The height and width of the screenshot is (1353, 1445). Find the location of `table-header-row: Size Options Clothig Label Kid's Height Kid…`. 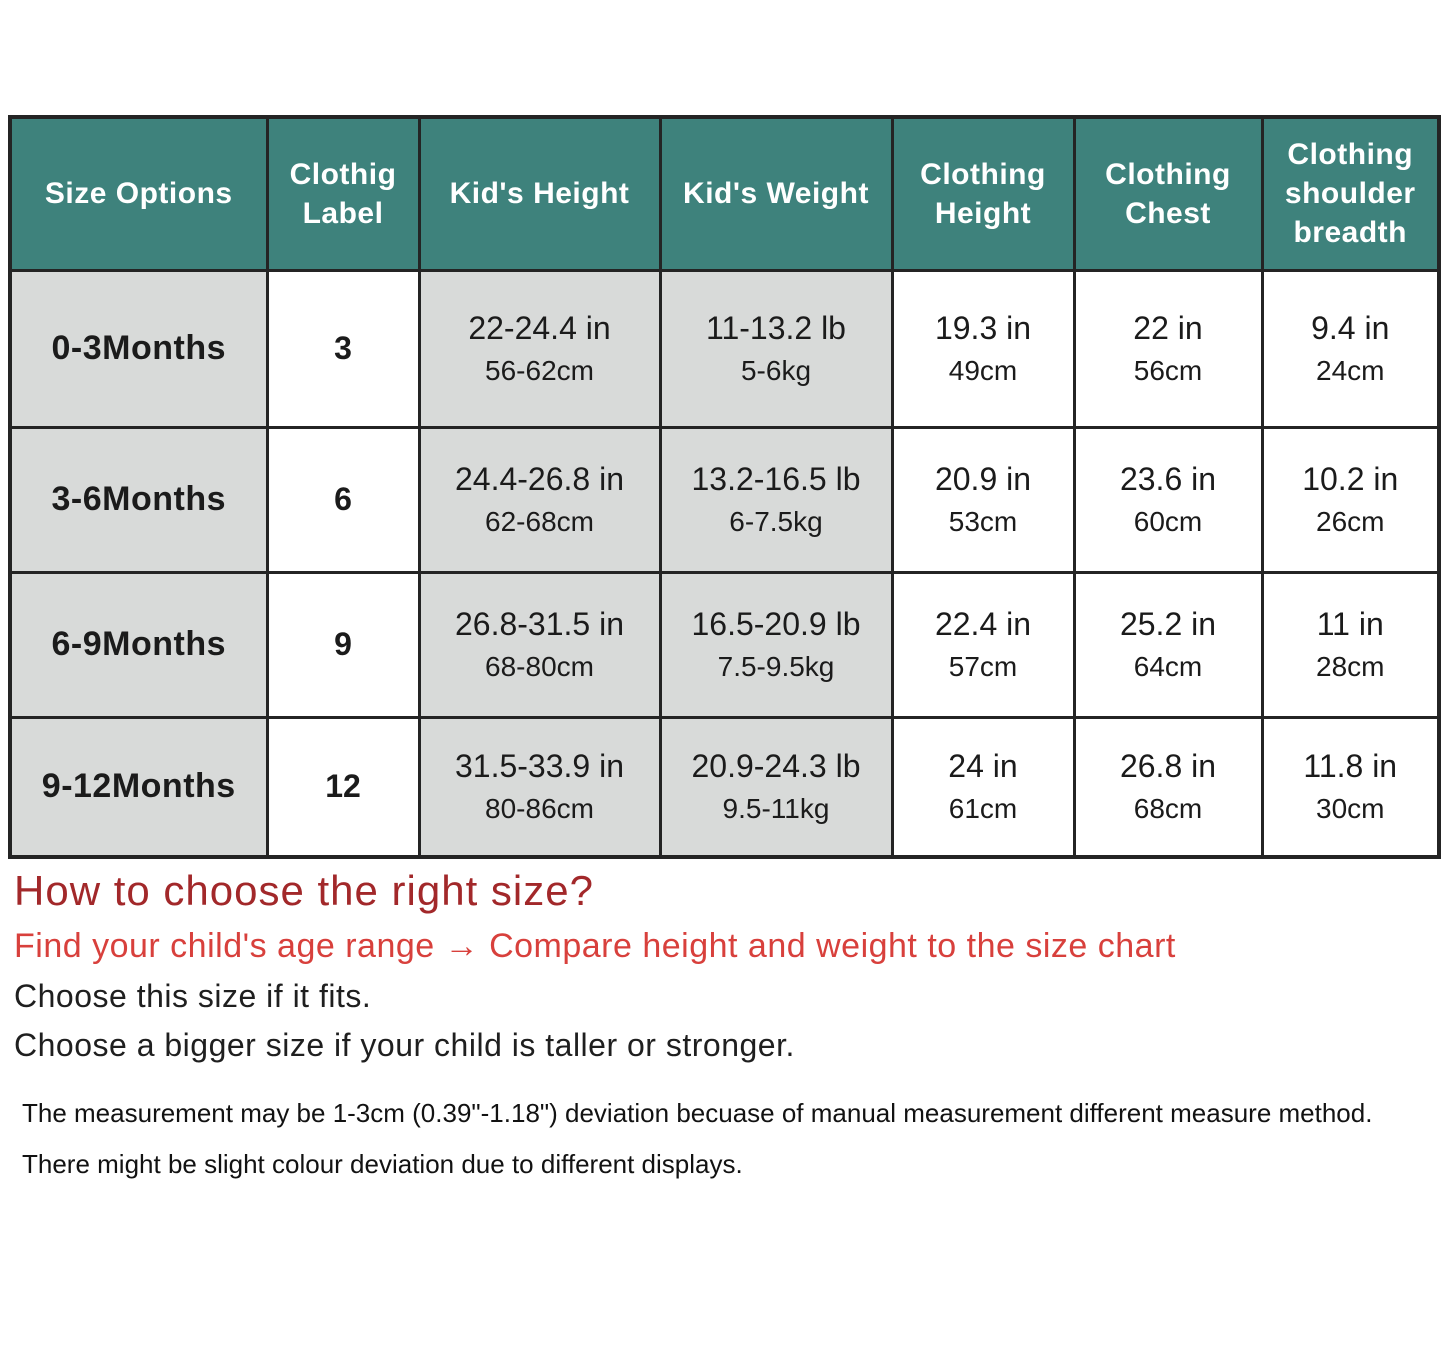

table-header-row: Size Options Clothig Label Kid's Height Kid… is located at coordinates (724, 193).